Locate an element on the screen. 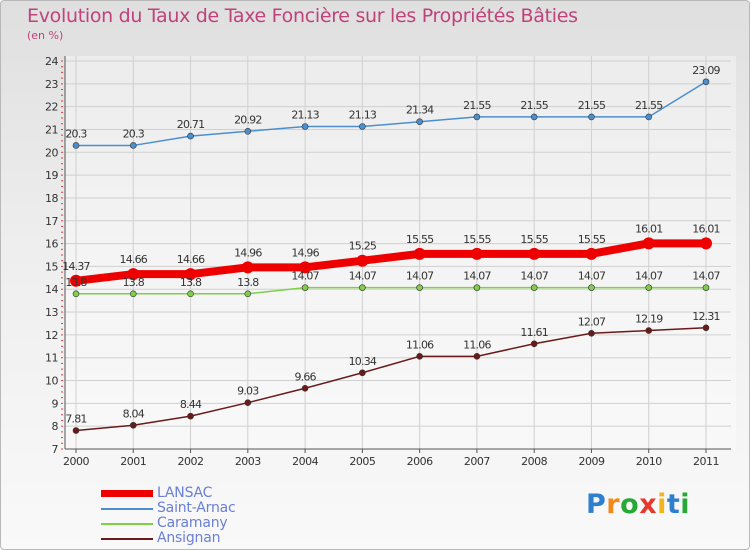 The image size is (750, 550). x-tick-label: 2011 is located at coordinates (706, 461).